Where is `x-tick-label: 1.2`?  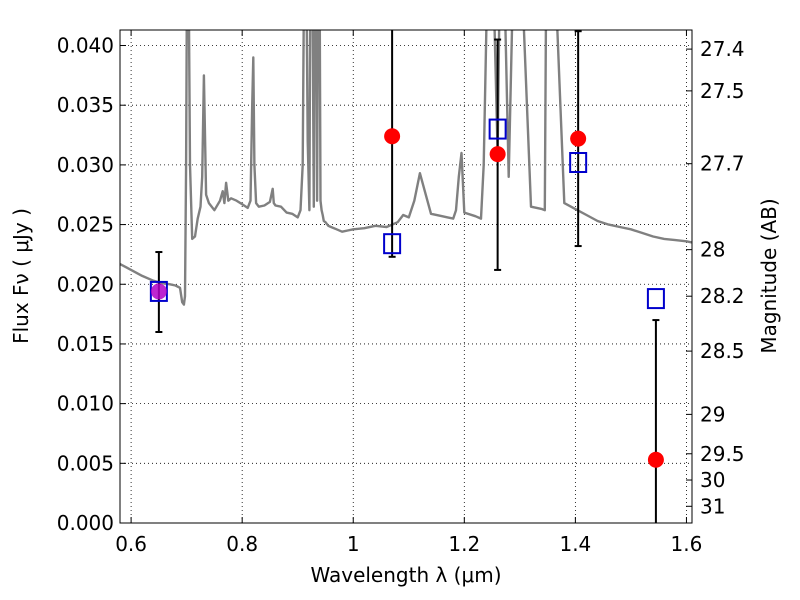 x-tick-label: 1.2 is located at coordinates (464, 544).